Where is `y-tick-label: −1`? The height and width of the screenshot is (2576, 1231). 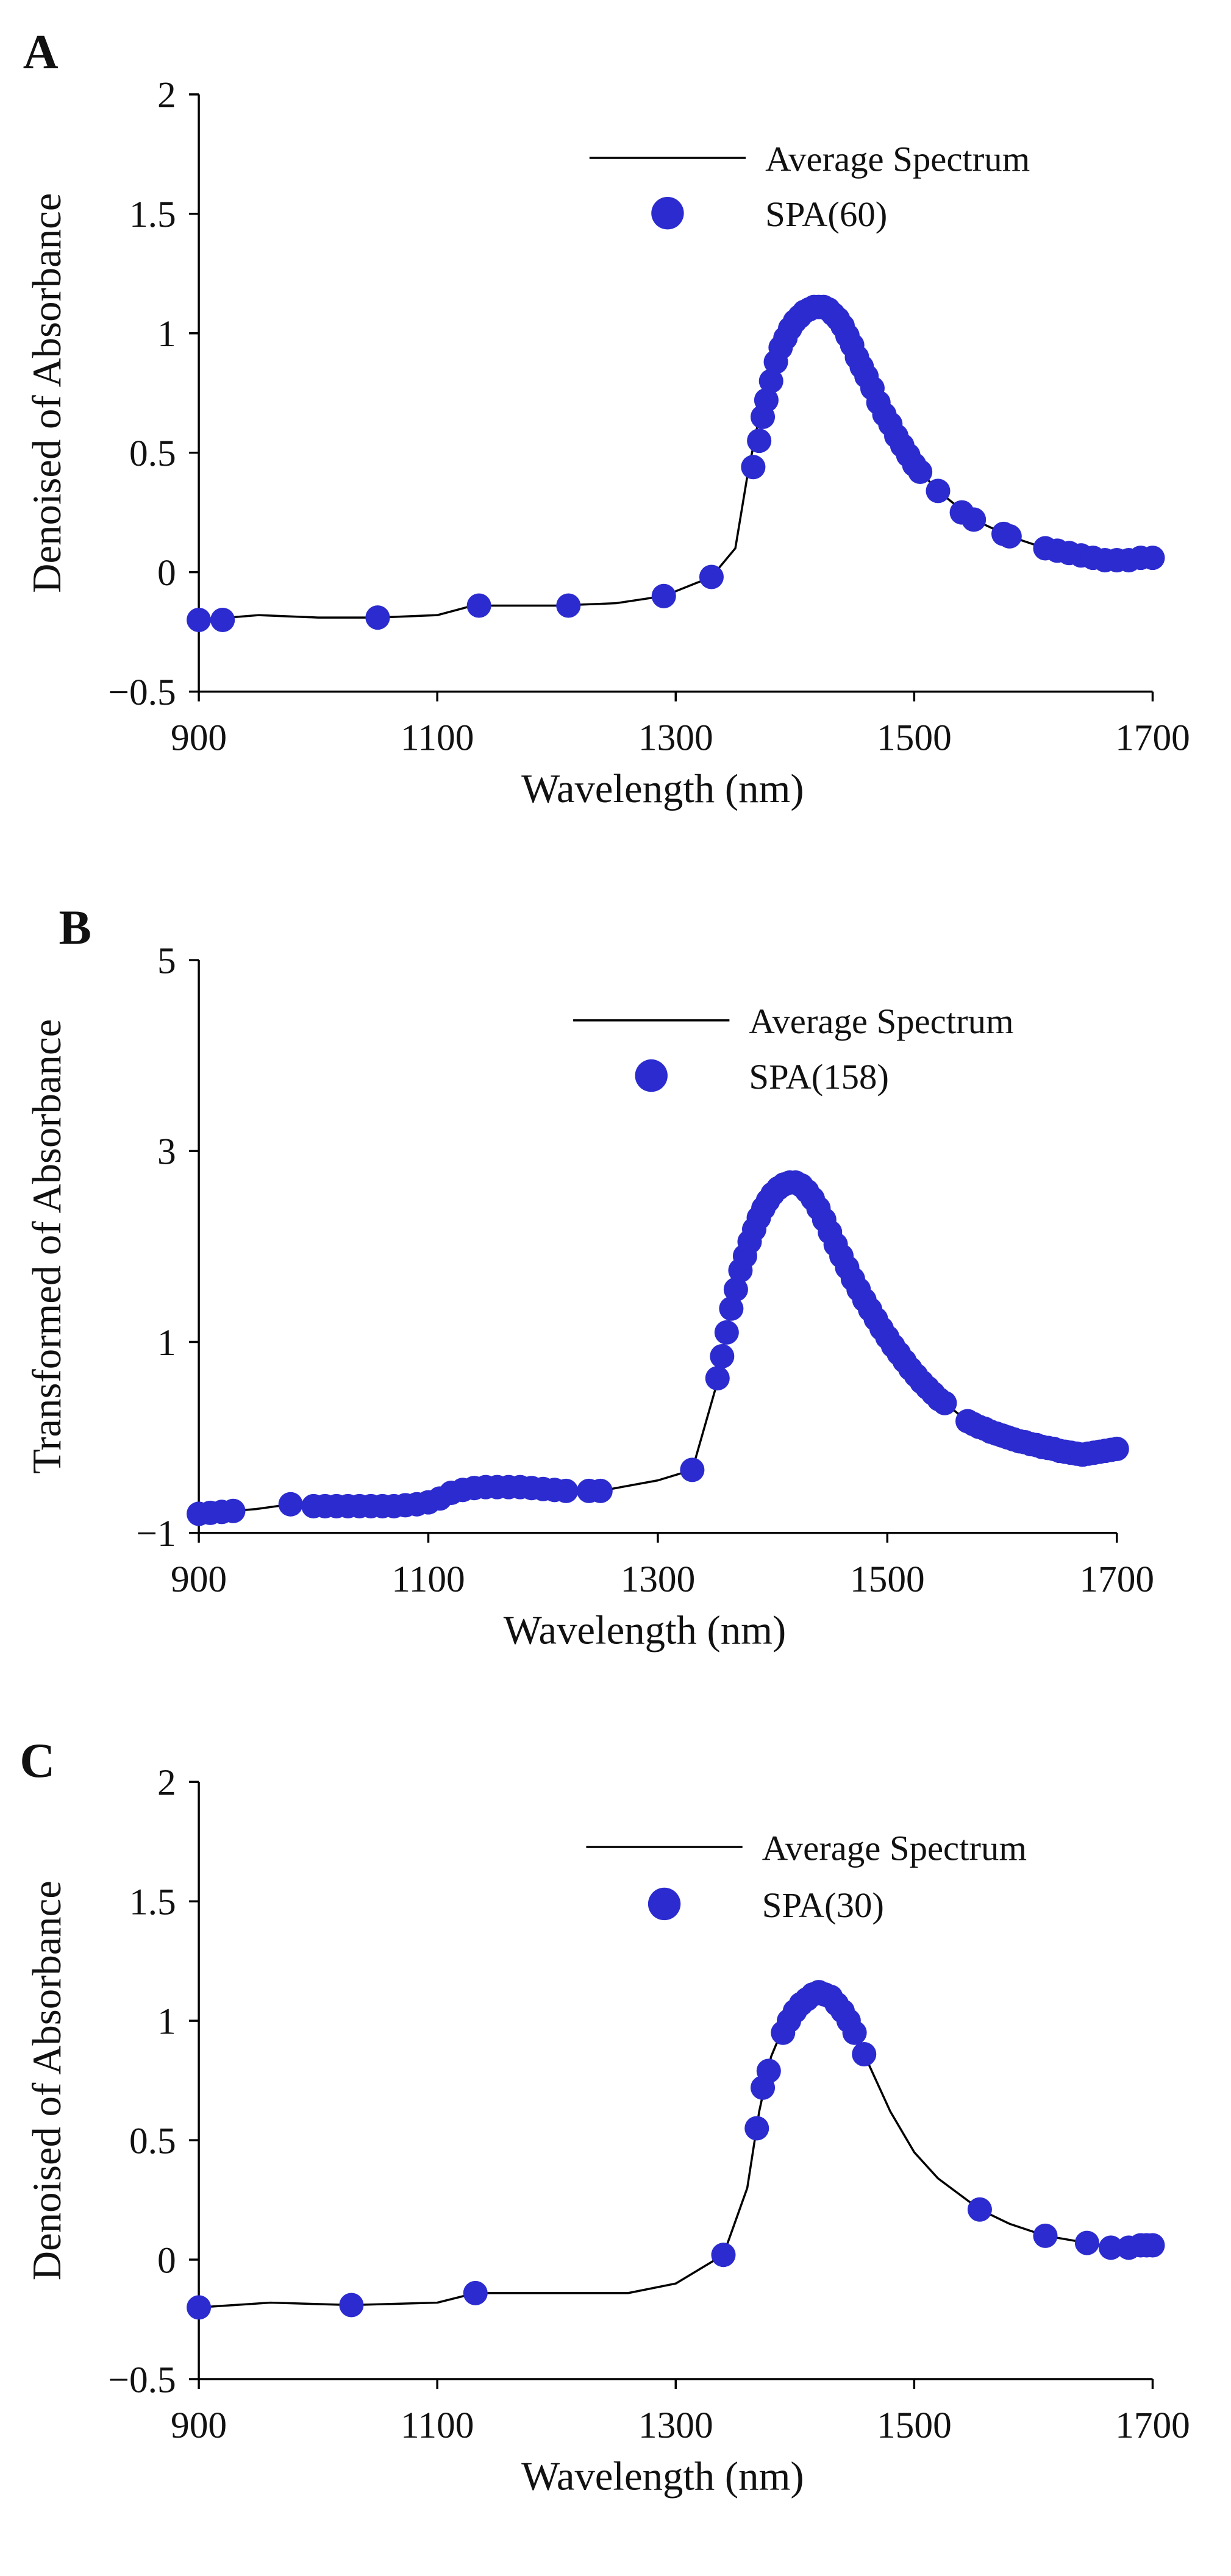
y-tick-label: −1 is located at coordinates (156, 1533).